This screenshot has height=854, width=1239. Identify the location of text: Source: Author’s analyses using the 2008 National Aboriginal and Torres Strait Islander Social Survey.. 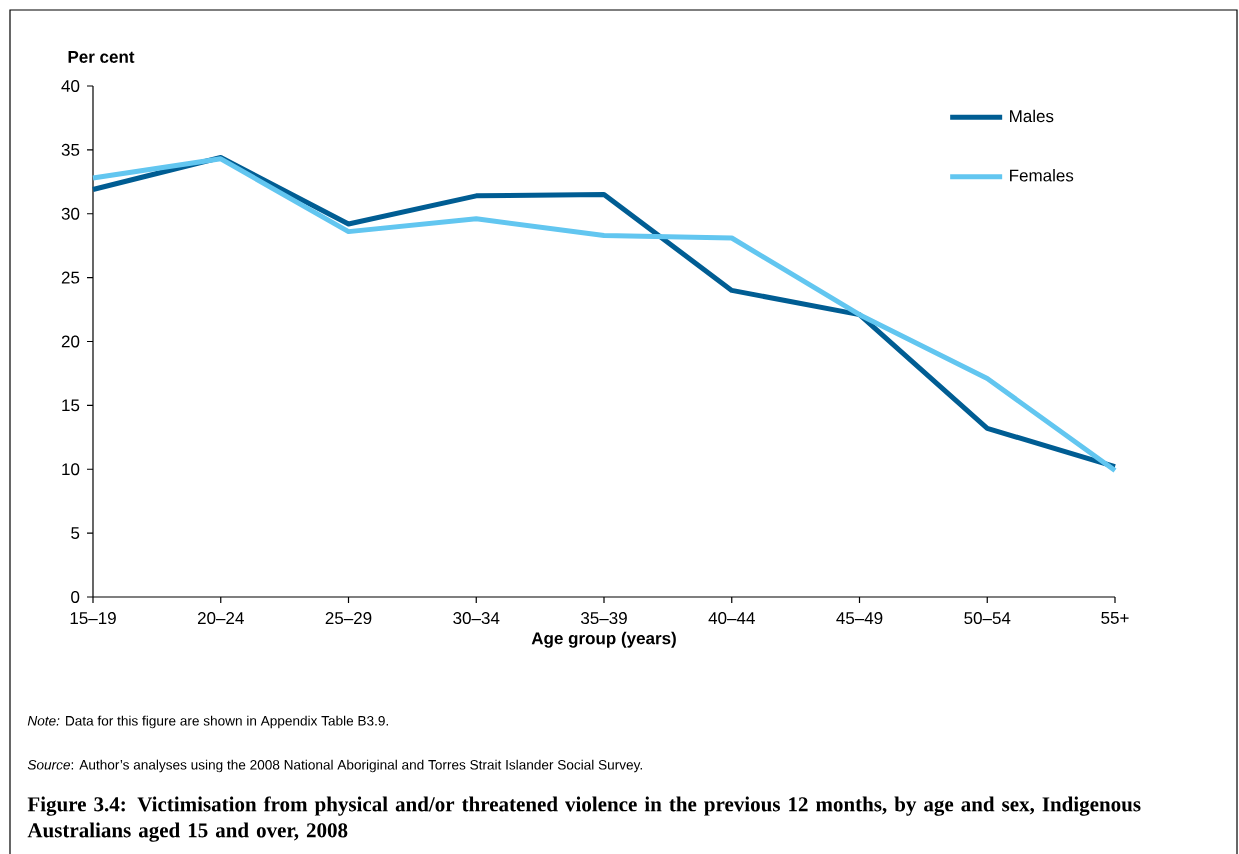
(334, 766).